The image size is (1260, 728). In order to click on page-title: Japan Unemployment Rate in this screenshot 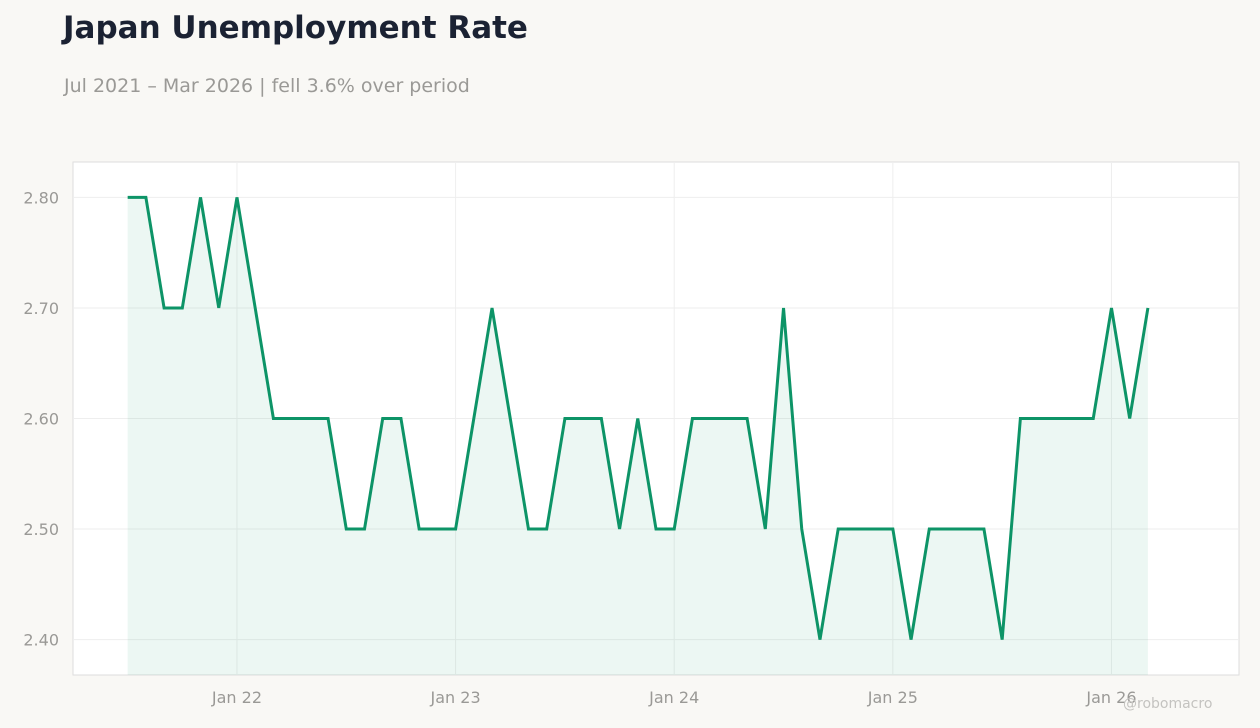, I will do `click(295, 28)`.